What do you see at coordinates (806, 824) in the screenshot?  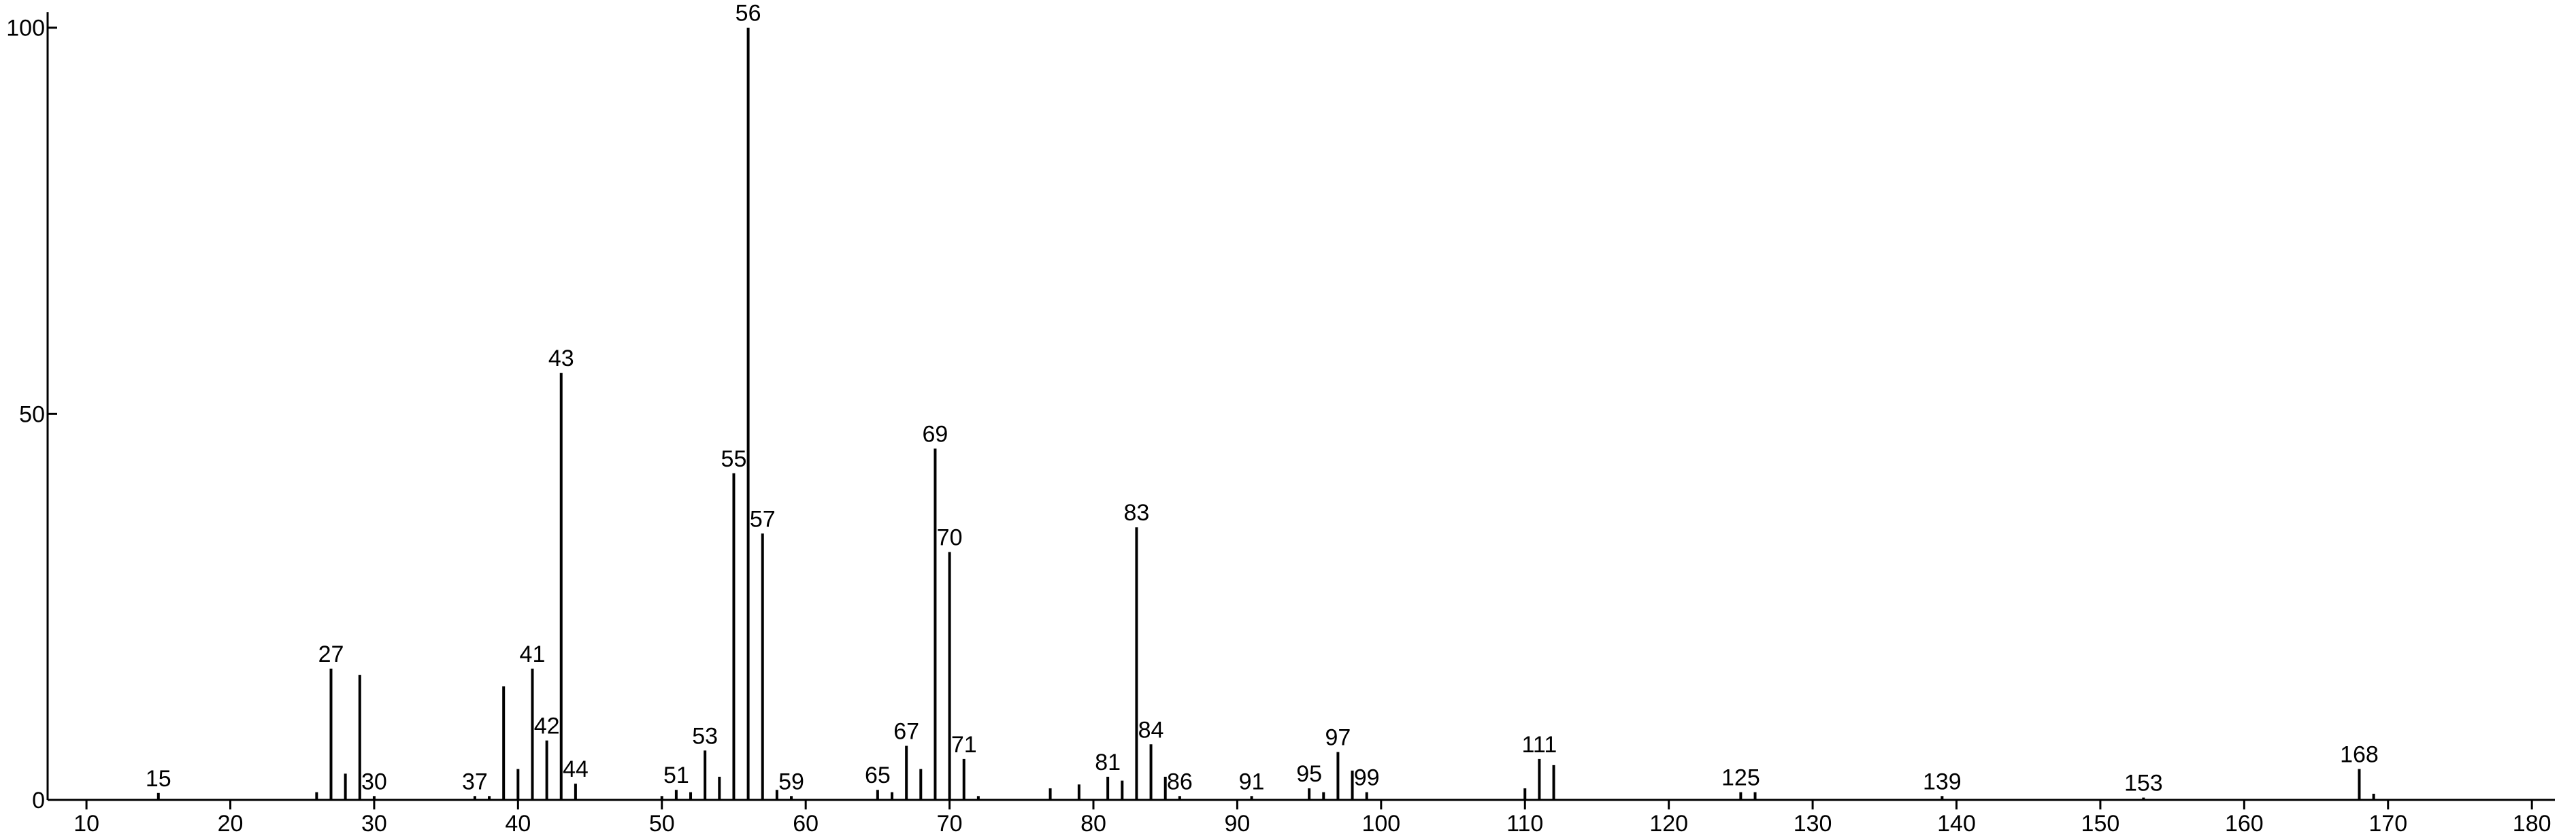 I see `x-tick-label: 60` at bounding box center [806, 824].